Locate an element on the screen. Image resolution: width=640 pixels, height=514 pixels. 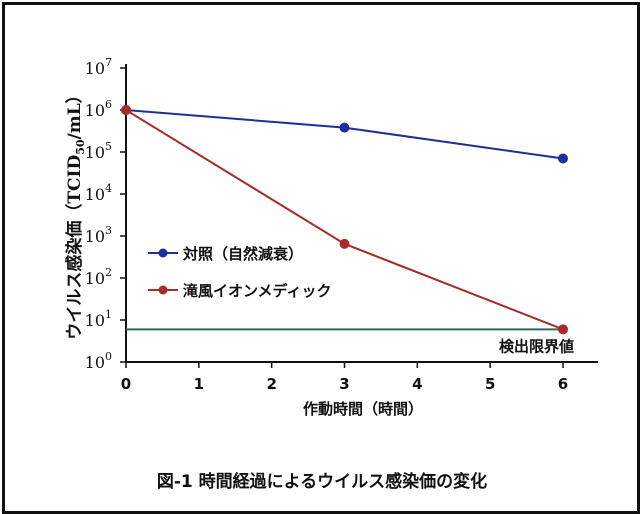
detection-limit-group: 検出限界値 is located at coordinates (350, 341).